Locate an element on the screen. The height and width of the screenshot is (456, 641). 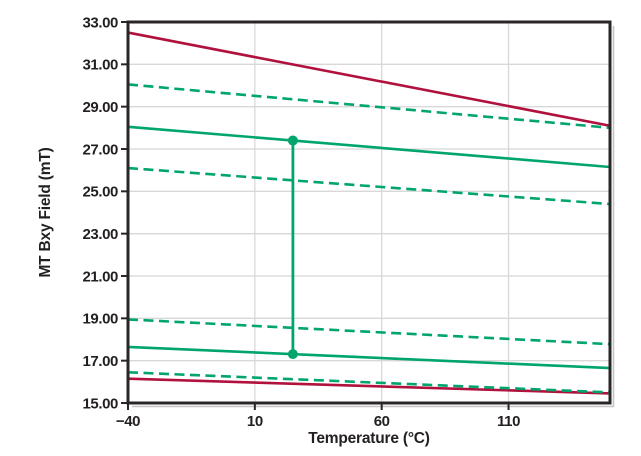
y-tick-label: 21.00 is located at coordinates (100, 276).